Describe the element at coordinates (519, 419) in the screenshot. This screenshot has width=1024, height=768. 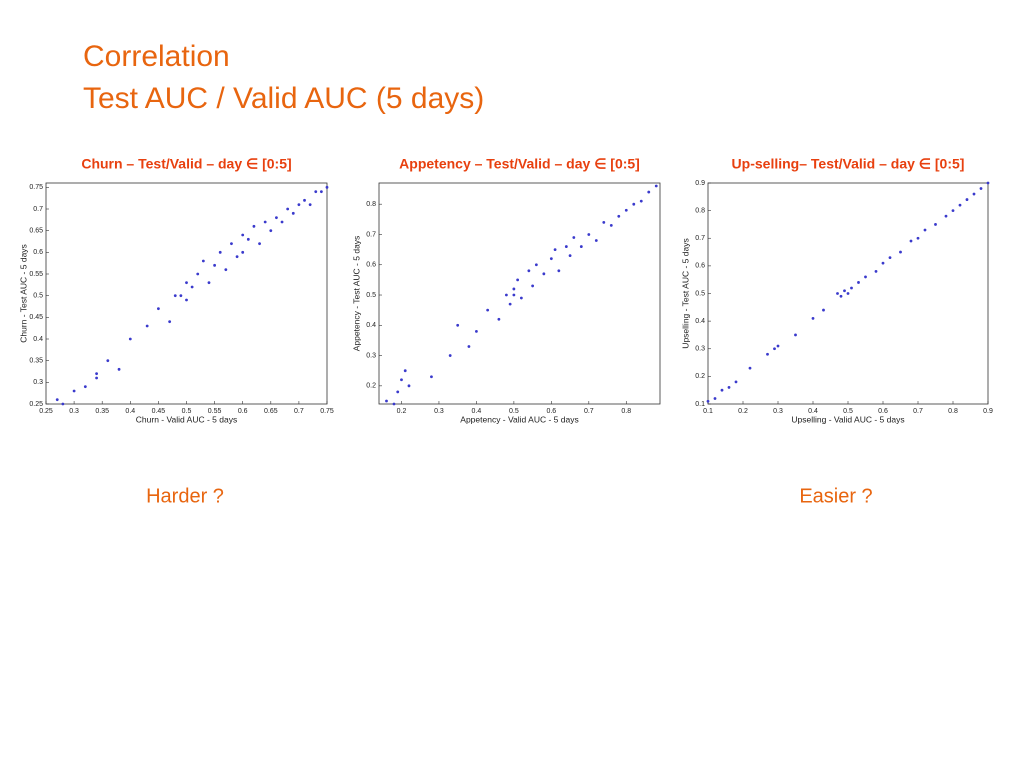
I see `x-axis-label: Appetency - Valid AUC - 5 days` at that location.